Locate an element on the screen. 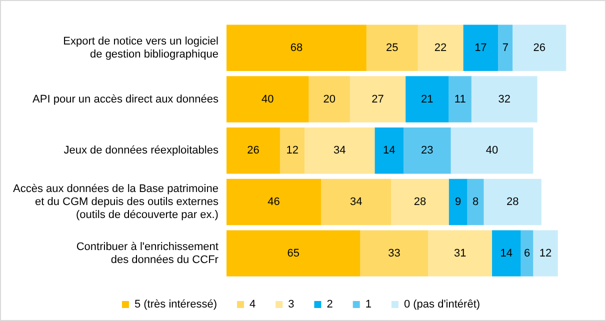  legend-label: 4 is located at coordinates (252, 304).